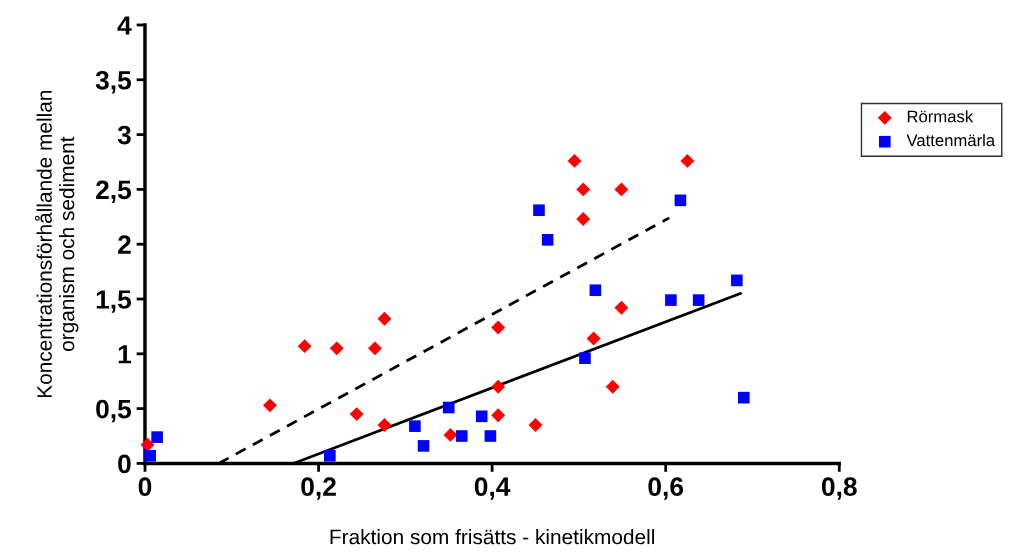 The width and height of the screenshot is (1021, 555). I want to click on y-tick-label: 3, so click(124, 135).